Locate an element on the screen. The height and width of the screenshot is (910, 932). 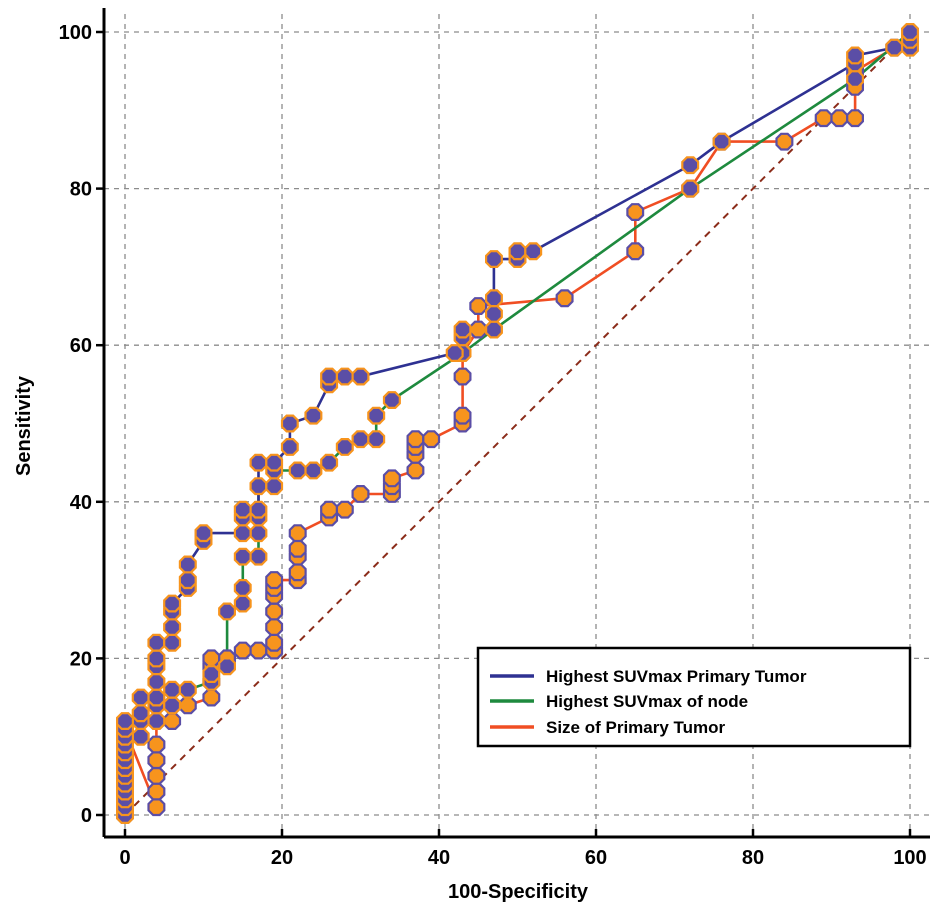
y-axis-title: Sensitivity is located at coordinates (24, 425).